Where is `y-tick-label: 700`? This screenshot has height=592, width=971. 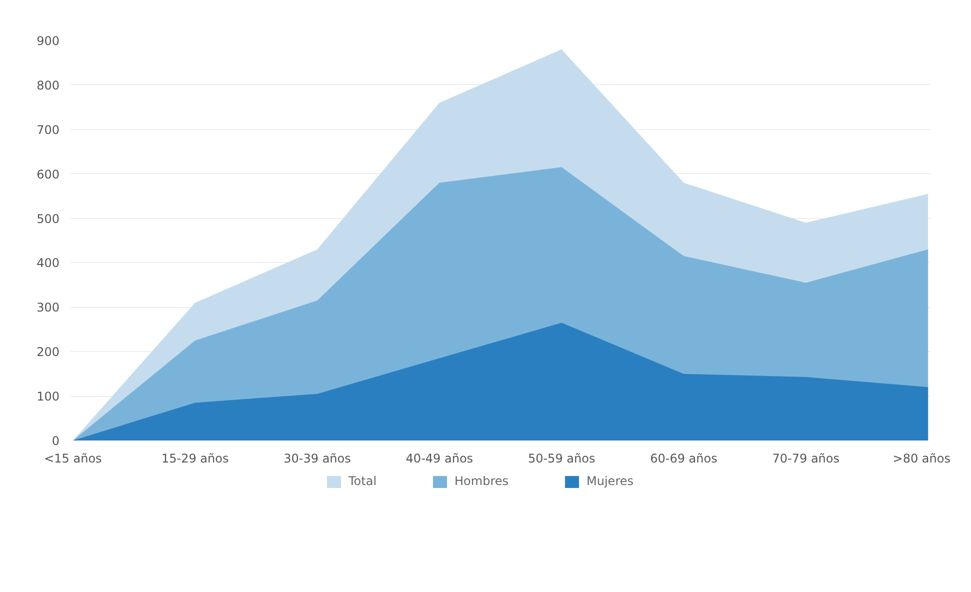 y-tick-label: 700 is located at coordinates (48, 129).